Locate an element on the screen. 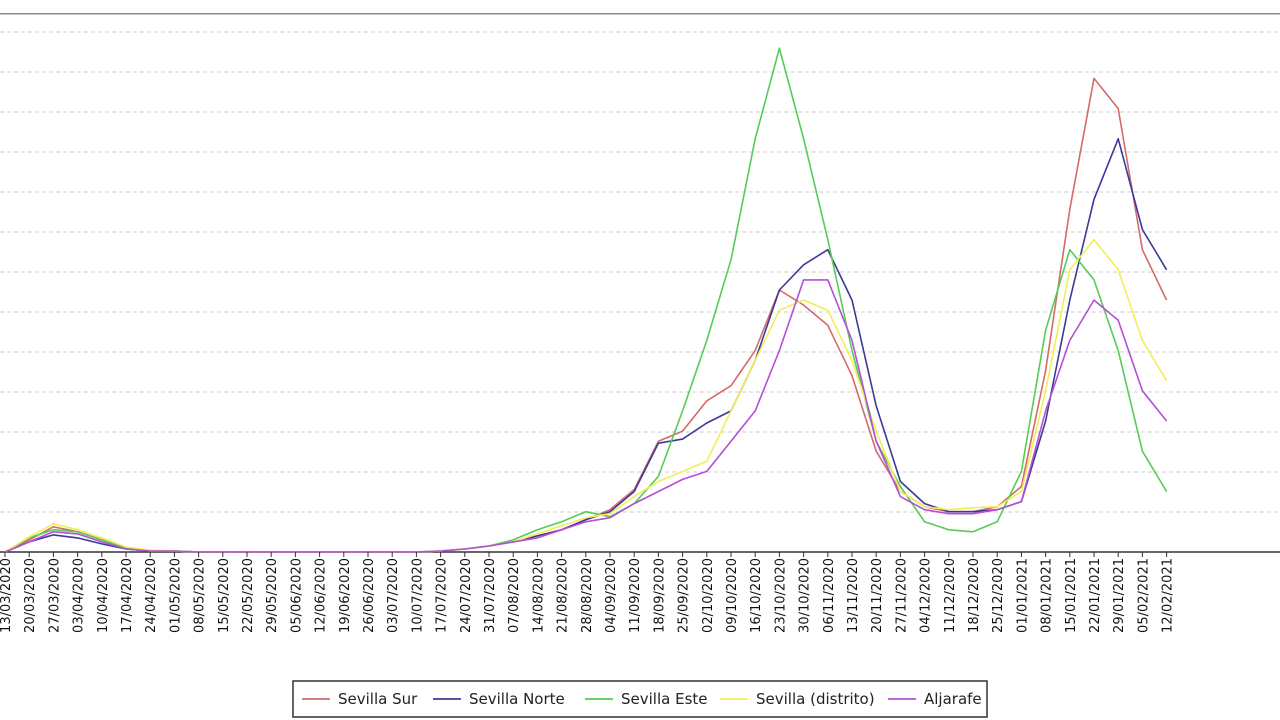 This screenshot has width=1280, height=720. x-tick-label: 07/08/2020 is located at coordinates (514, 595).